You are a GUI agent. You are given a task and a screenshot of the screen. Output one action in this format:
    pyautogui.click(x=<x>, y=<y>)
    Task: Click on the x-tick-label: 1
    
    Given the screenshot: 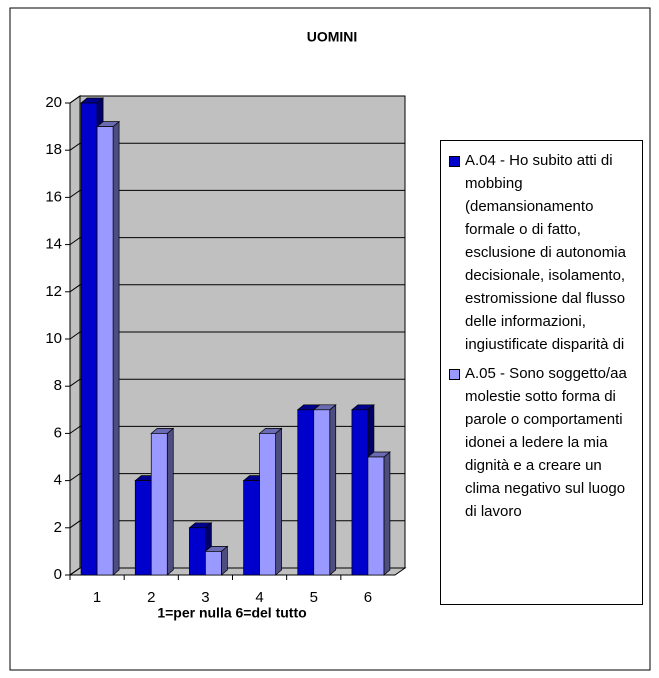 What is the action you would take?
    pyautogui.click(x=97, y=597)
    